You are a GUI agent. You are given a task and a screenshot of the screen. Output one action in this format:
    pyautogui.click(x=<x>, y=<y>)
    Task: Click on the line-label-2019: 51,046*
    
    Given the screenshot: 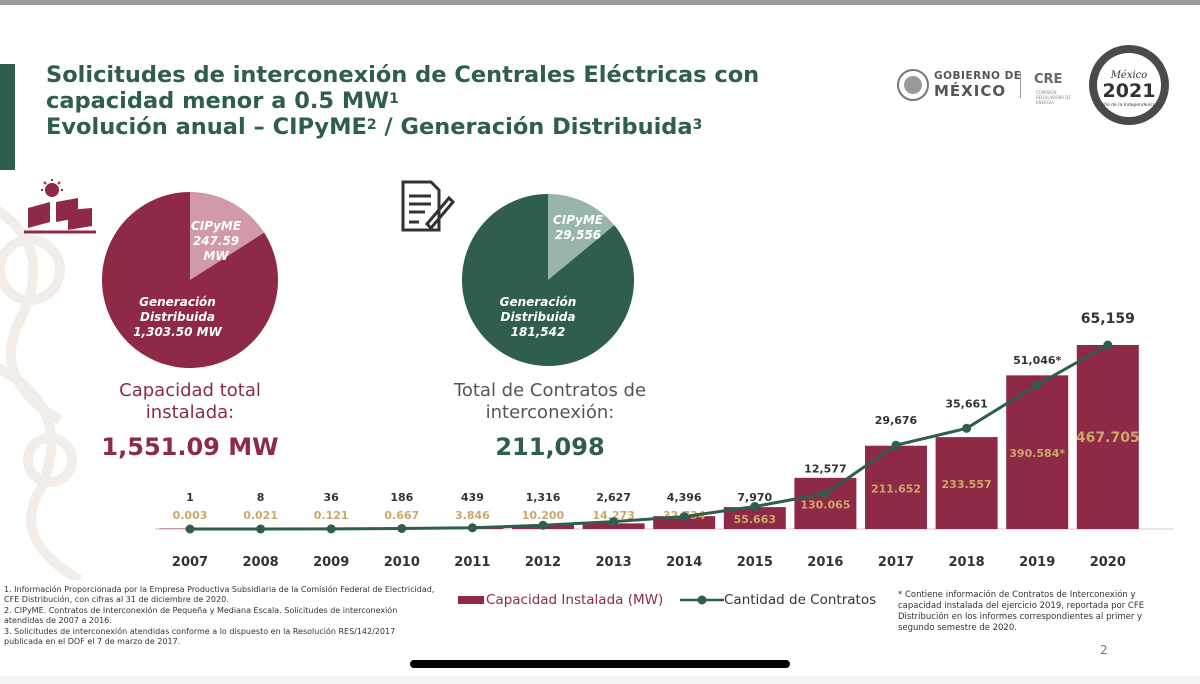 What is the action you would take?
    pyautogui.click(x=1037, y=360)
    